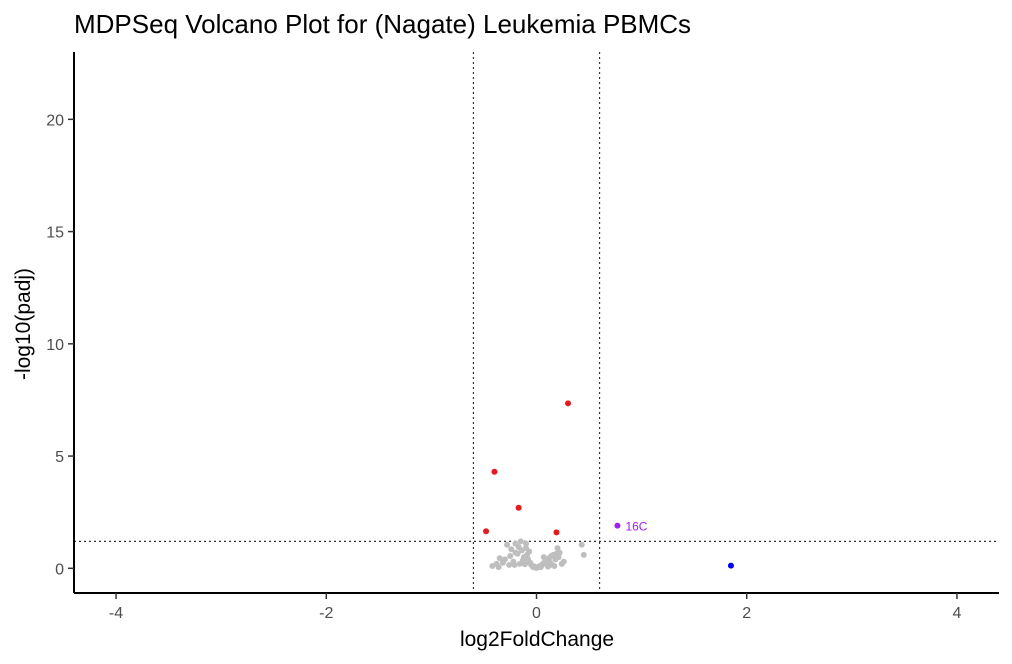 This screenshot has width=1012, height=664. I want to click on x-tick-label-4: 4, so click(957, 613).